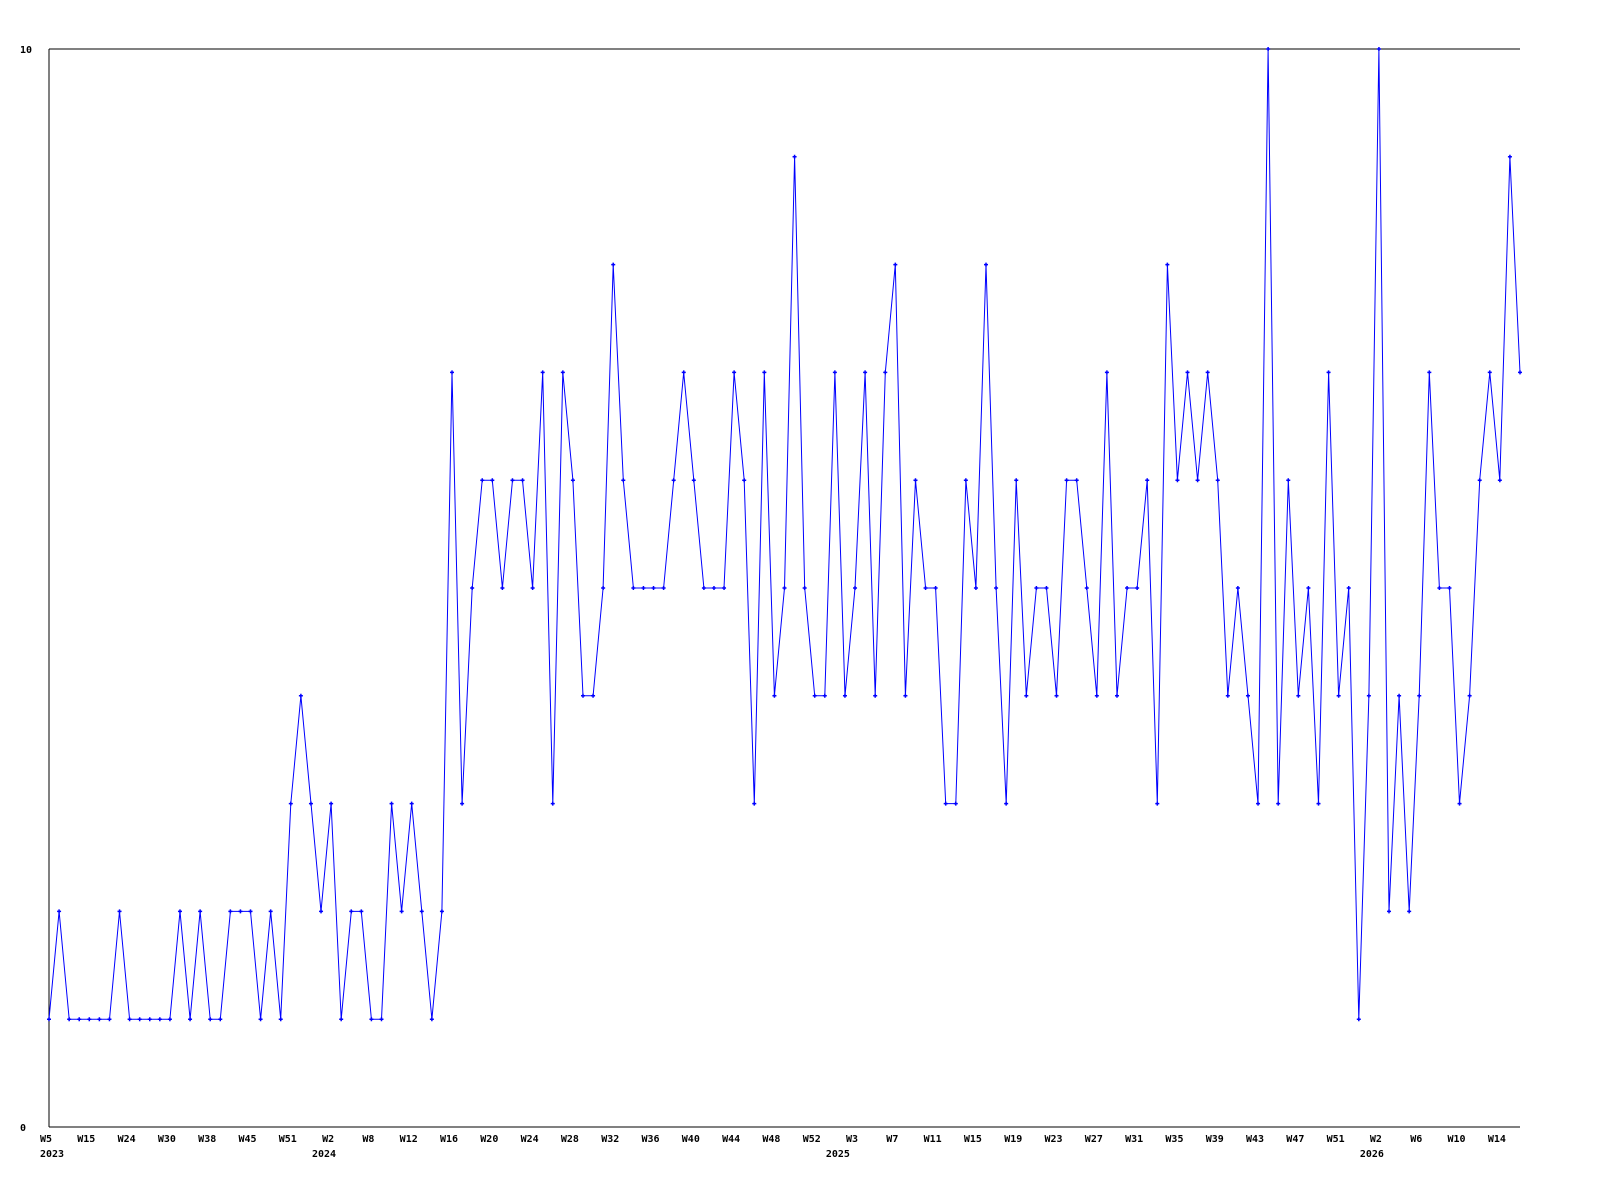 This screenshot has width=1600, height=1200. What do you see at coordinates (1094, 1139) in the screenshot?
I see `x-tick-label: W27` at bounding box center [1094, 1139].